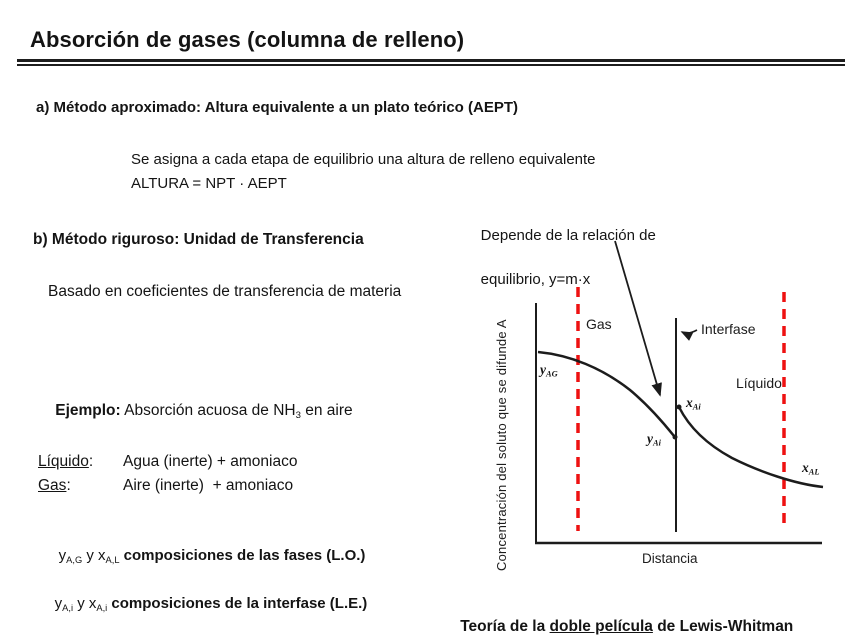 The image size is (848, 636). I want to click on example-label: Ejemplo:, so click(88, 410).